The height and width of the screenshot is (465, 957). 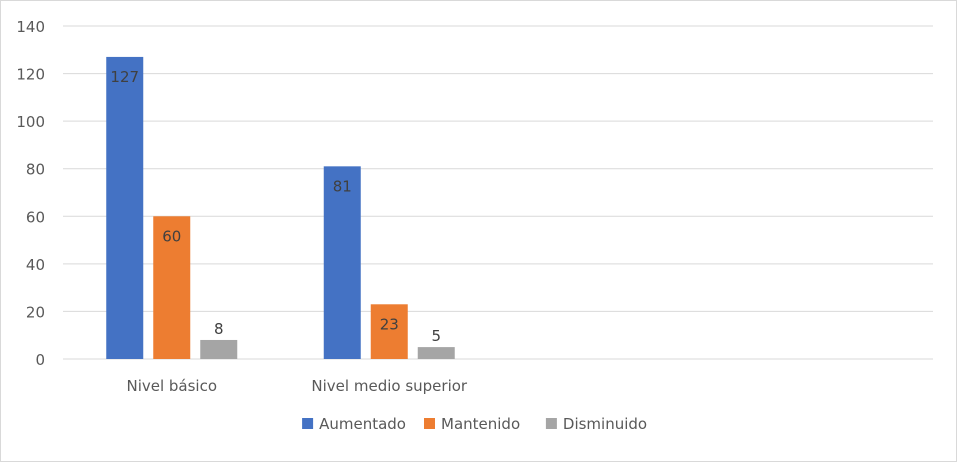 What do you see at coordinates (124, 77) in the screenshot?
I see `data-label: 127` at bounding box center [124, 77].